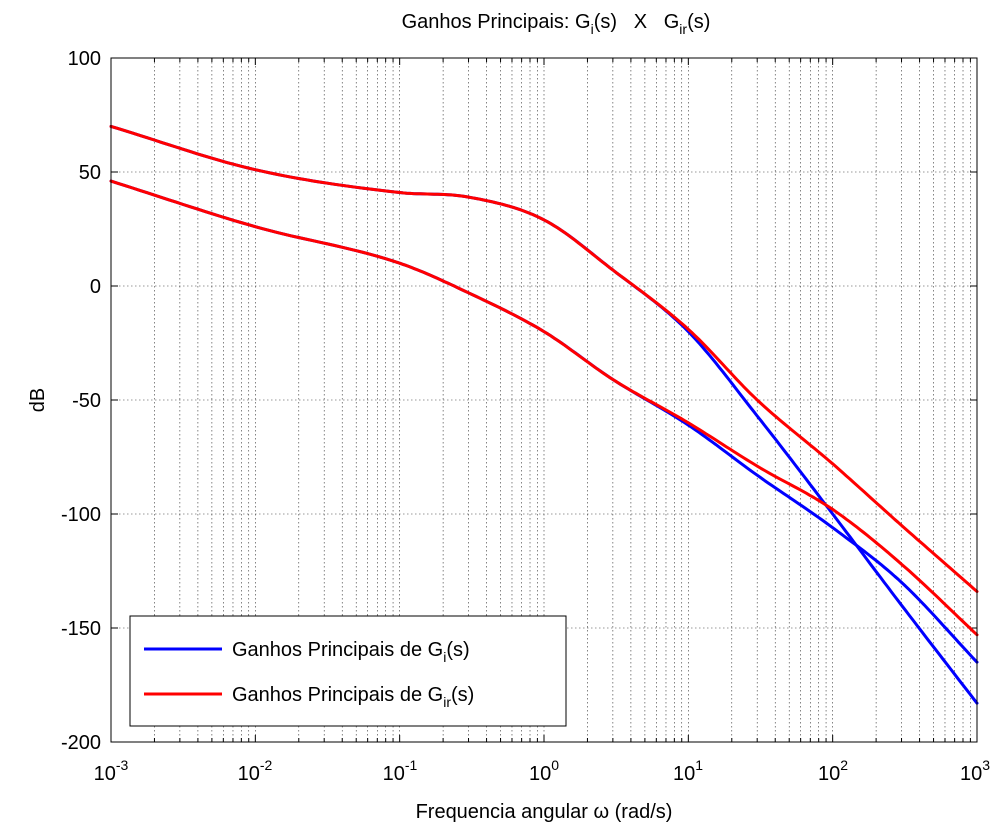 Image resolution: width=1002 pixels, height=832 pixels. I want to click on x-tick-label: 10⁻¹, so click(400, 771).